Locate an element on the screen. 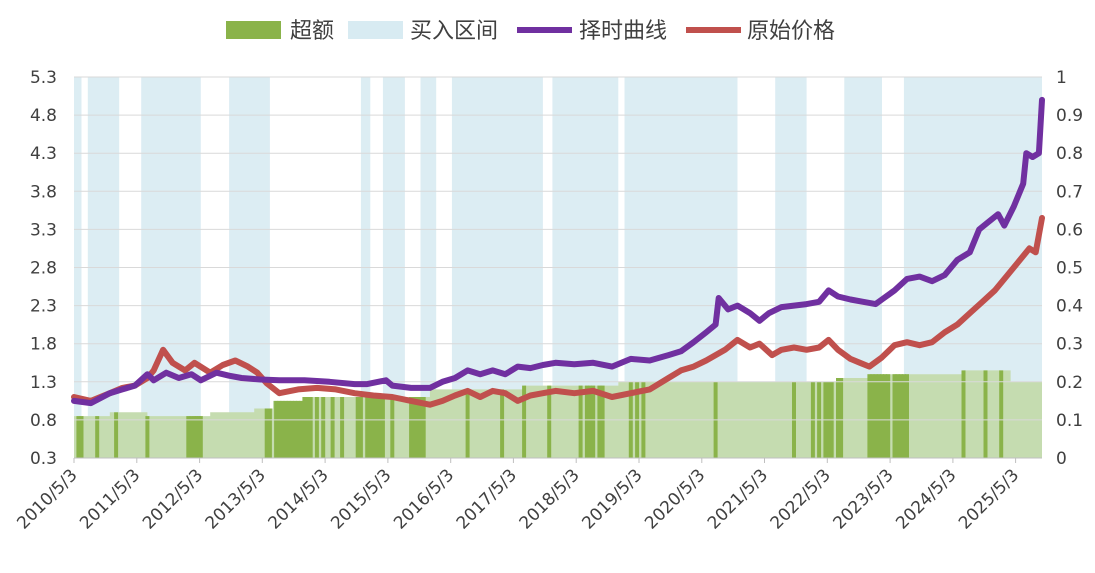  legend-label-price: 原始价格 is located at coordinates (791, 31).